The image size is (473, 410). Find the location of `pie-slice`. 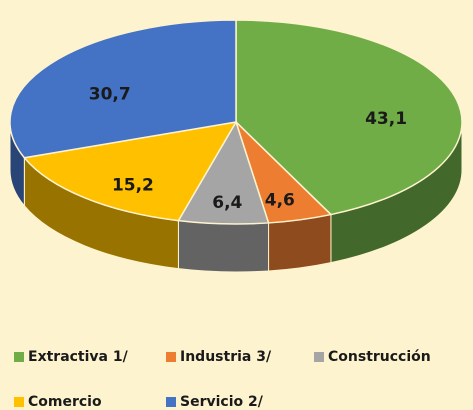

pie-slice is located at coordinates (130, 171).